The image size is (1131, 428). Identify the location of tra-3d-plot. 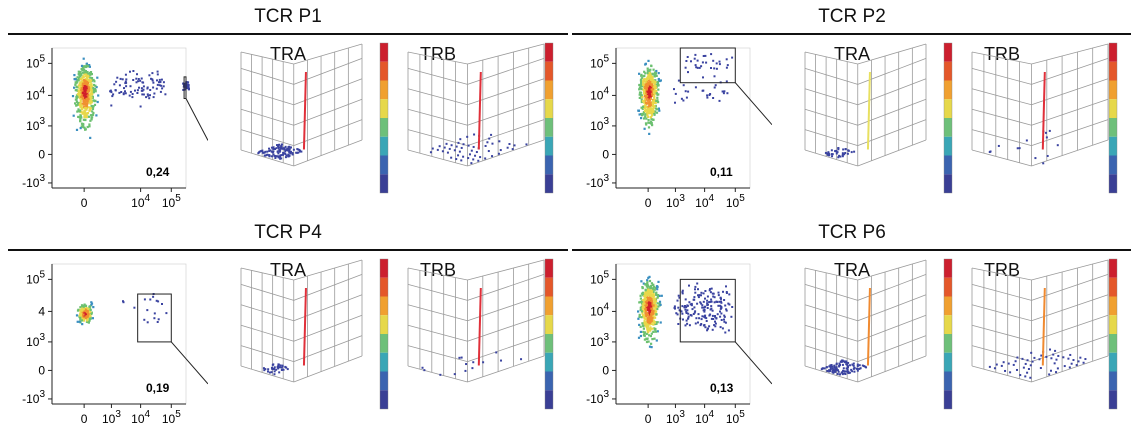
(865, 105).